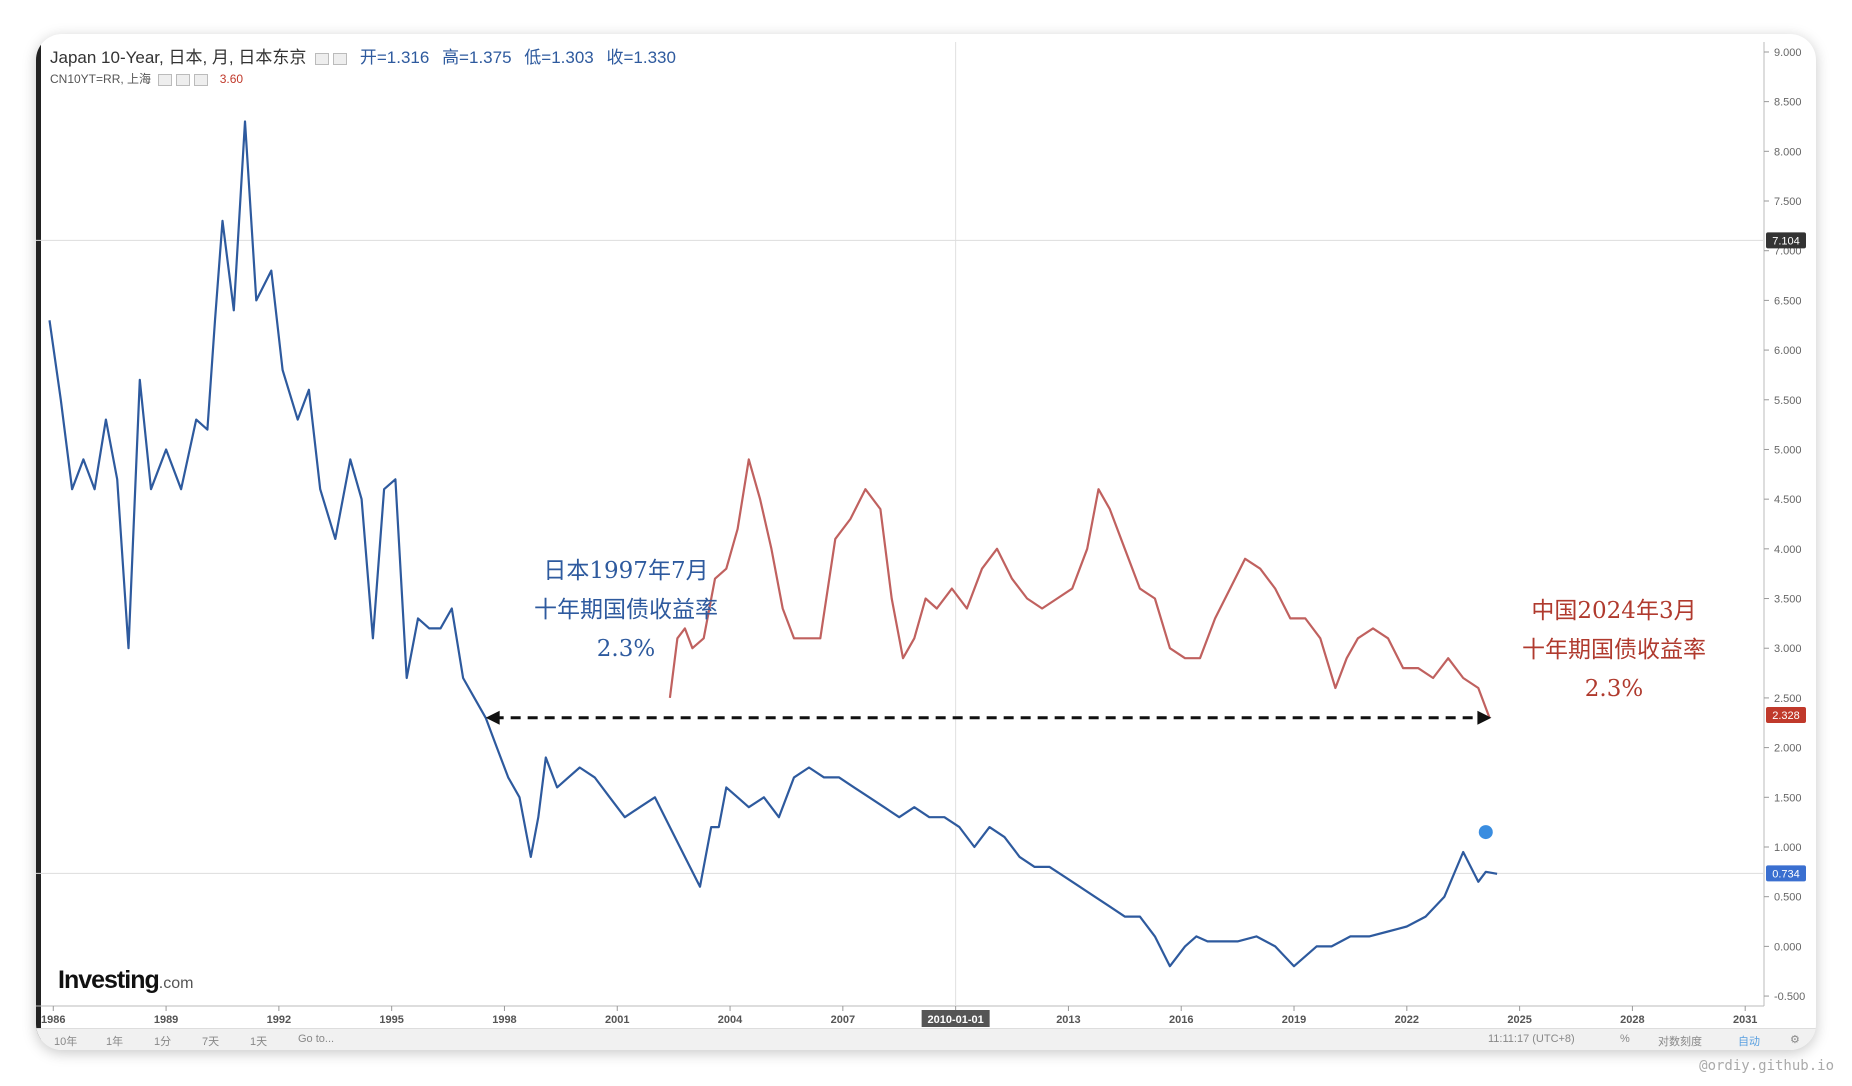 This screenshot has width=1852, height=1086. Describe the element at coordinates (1788, 600) in the screenshot. I see `y-tick-label: 3.500` at that location.